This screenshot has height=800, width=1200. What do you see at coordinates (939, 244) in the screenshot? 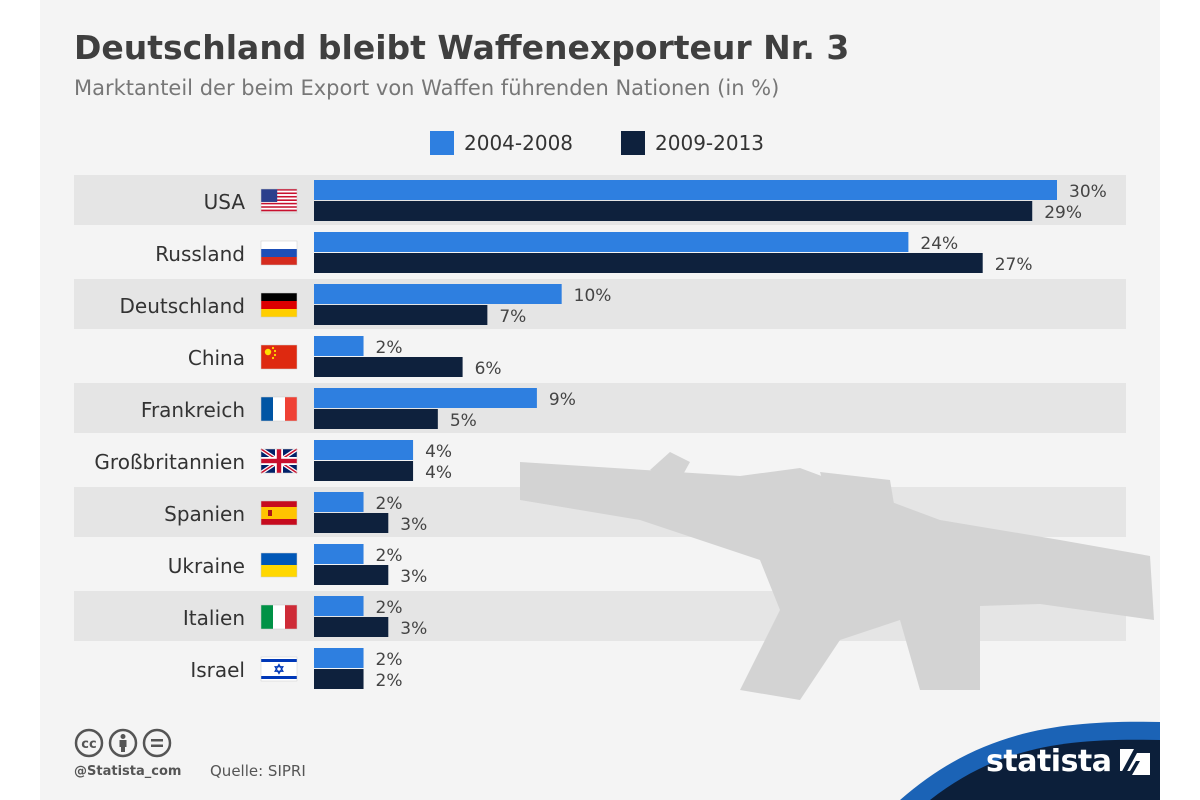
I see `value-label-2004-2008-russland: 24%` at bounding box center [939, 244].